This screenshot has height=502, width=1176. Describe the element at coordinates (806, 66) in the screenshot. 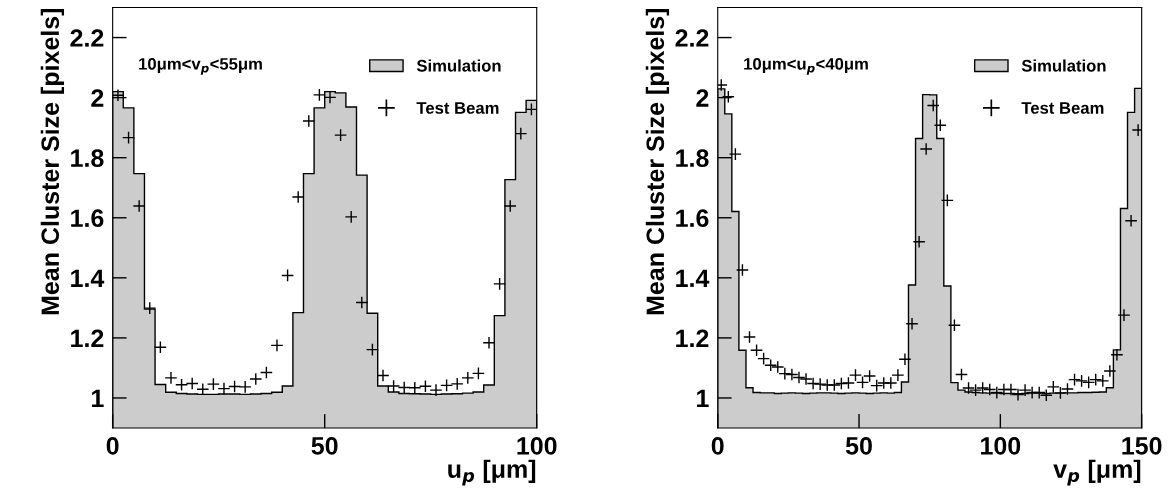

I see `annotation: 10μm<u$_{p}$<40μm` at that location.